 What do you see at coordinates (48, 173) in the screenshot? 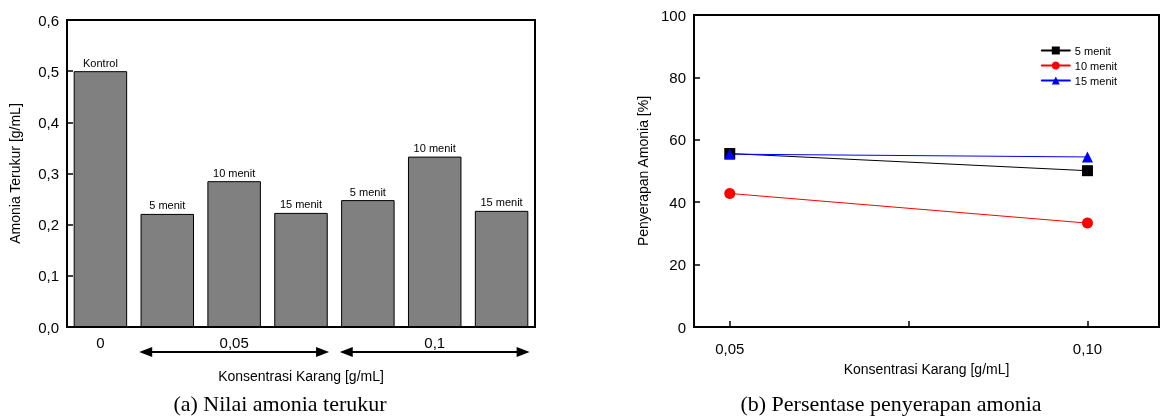
I see `y-tick-label: 0,3` at bounding box center [48, 173].